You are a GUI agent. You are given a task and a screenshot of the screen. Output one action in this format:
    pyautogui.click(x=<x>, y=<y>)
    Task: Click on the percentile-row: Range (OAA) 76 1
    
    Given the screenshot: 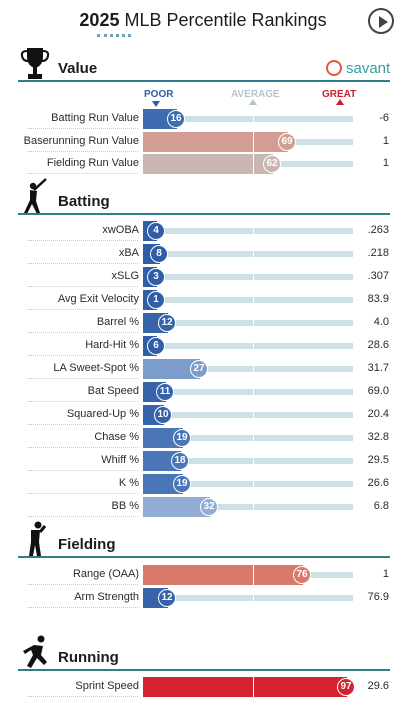 What is the action you would take?
    pyautogui.click(x=203, y=575)
    